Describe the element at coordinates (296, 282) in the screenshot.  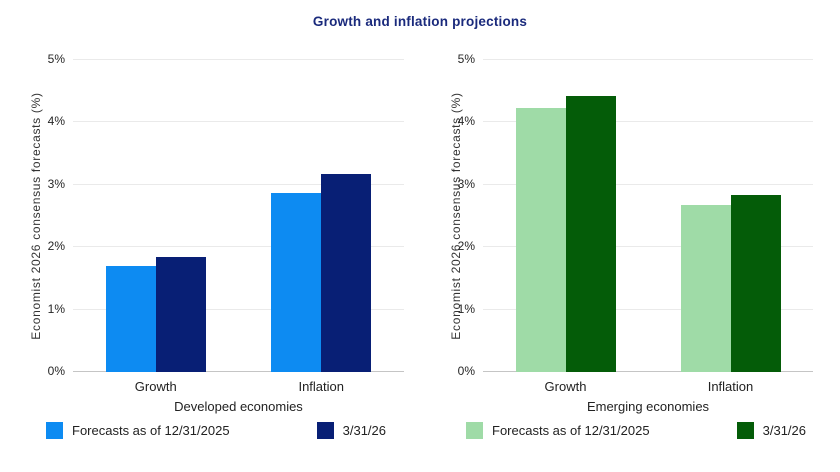
I see `bar-developed-economies-inflation-forecasts-as-of-12-31-2025` at that location.